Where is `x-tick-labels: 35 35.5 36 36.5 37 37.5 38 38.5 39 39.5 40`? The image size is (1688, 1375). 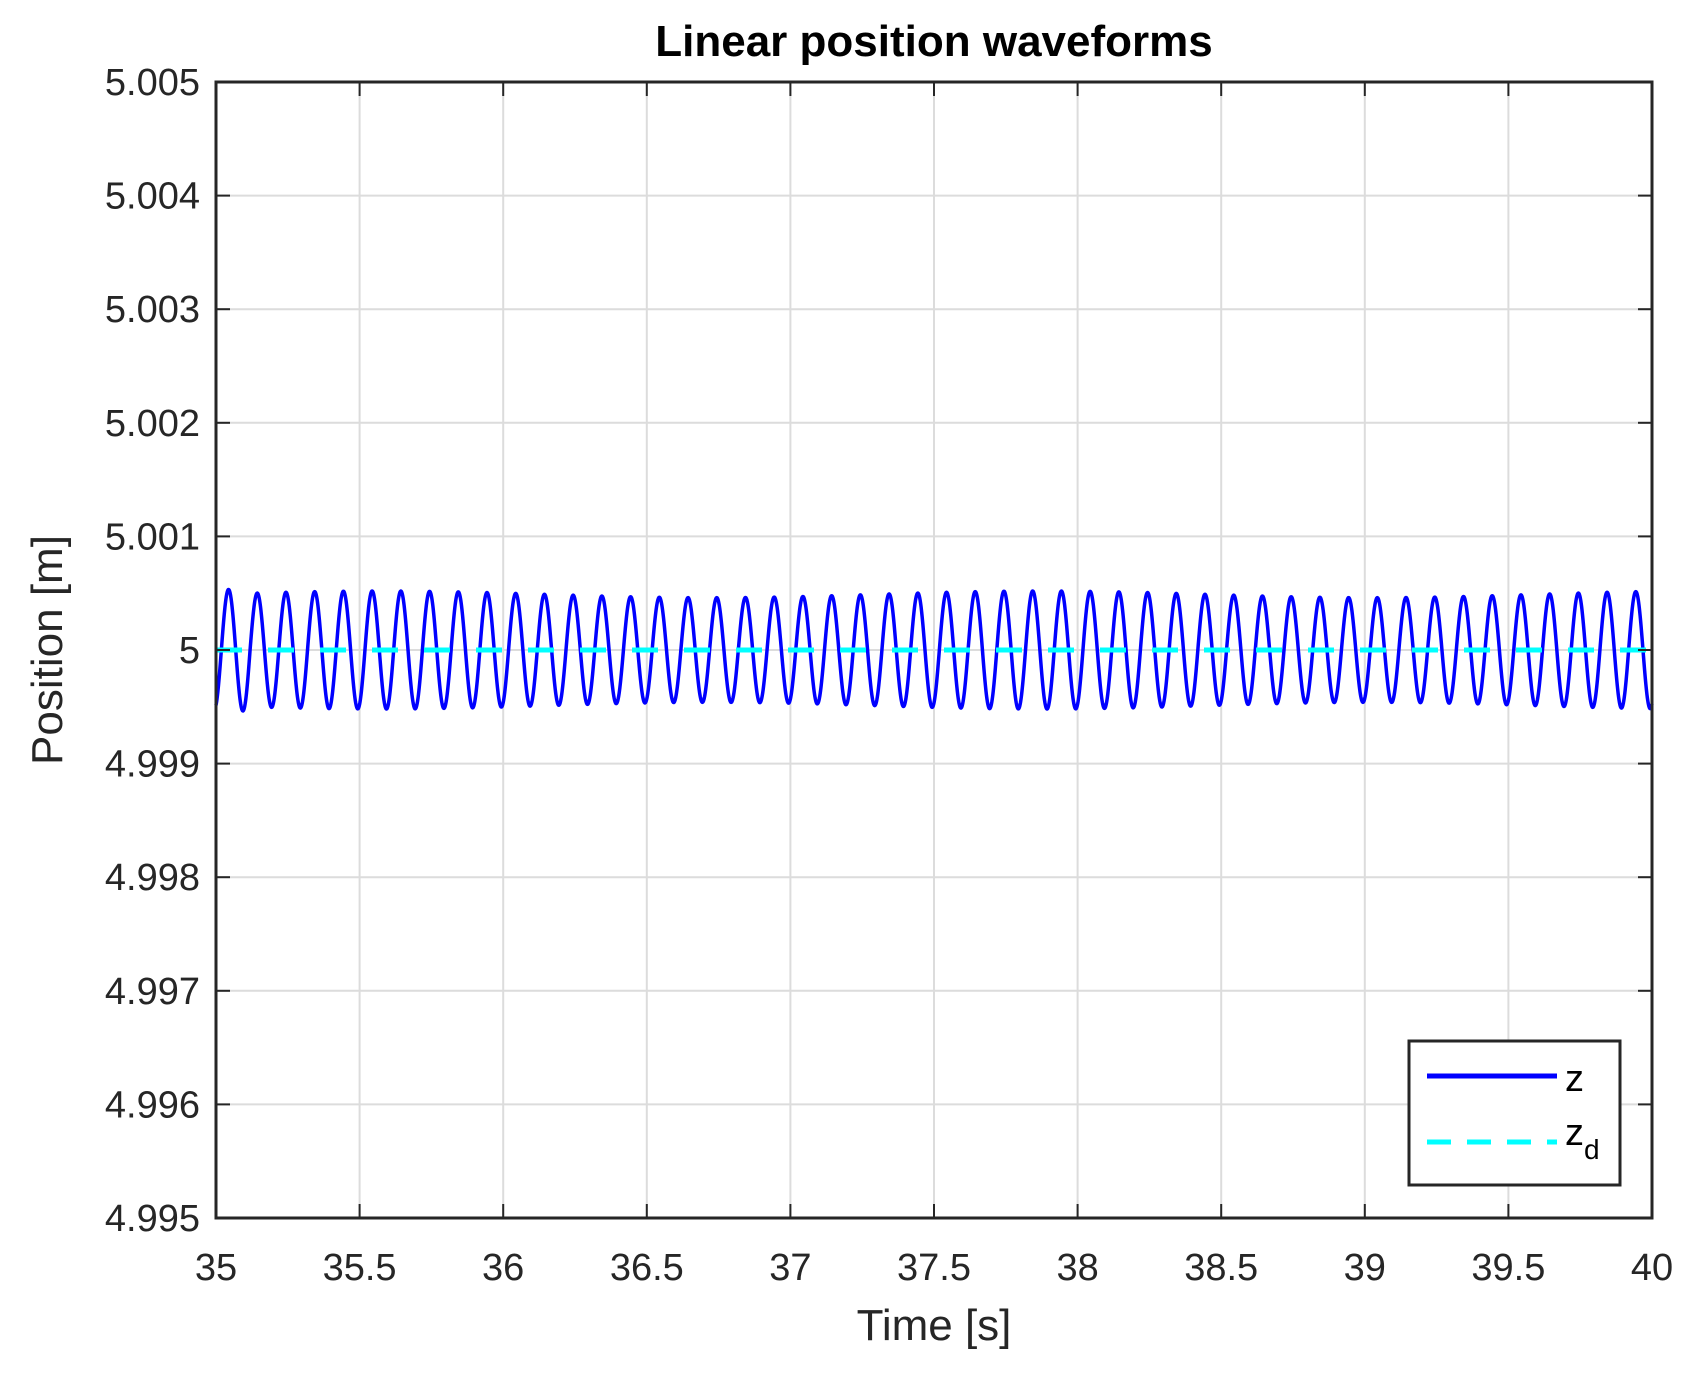
x-tick-labels: 35 35.5 36 36.5 37 37.5 38 38.5 39 39.5 40 is located at coordinates (934, 1268).